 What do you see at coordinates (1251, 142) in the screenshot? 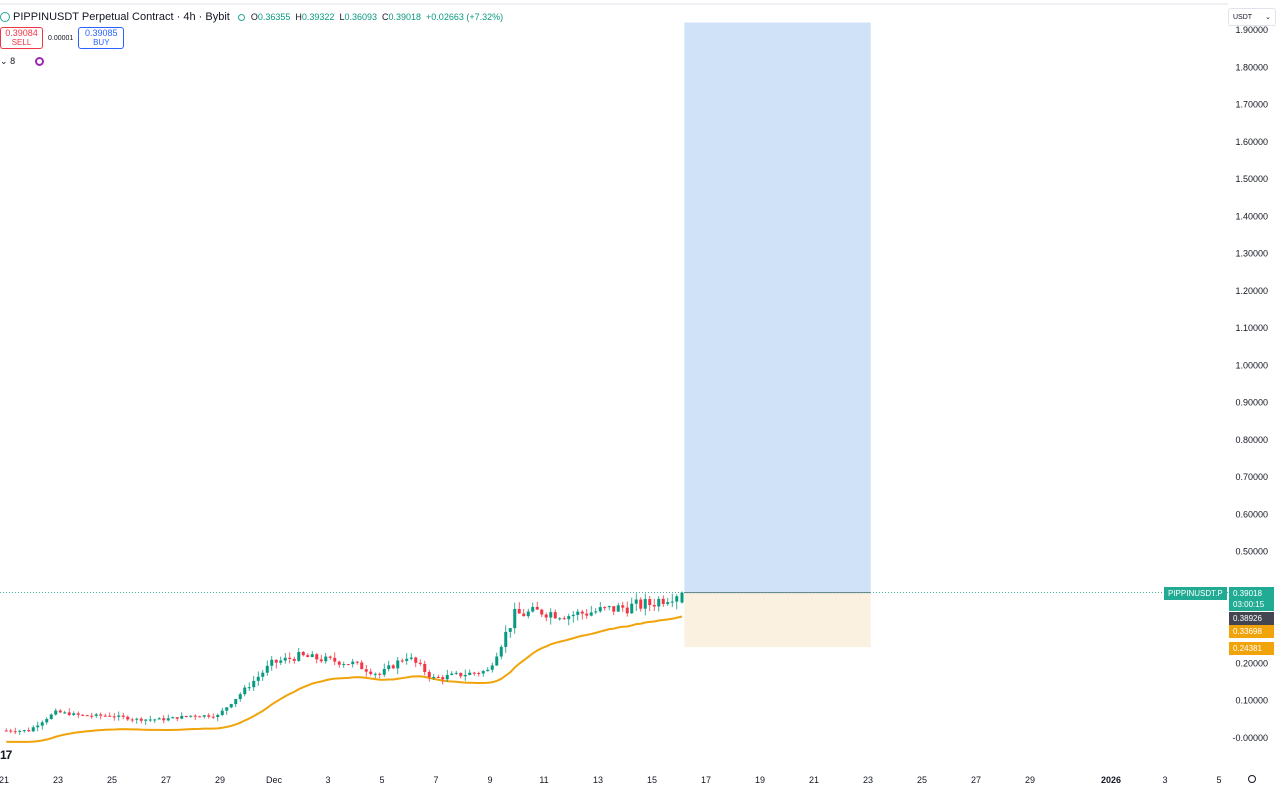
I see `price-axis-label: 1.60000` at bounding box center [1251, 142].